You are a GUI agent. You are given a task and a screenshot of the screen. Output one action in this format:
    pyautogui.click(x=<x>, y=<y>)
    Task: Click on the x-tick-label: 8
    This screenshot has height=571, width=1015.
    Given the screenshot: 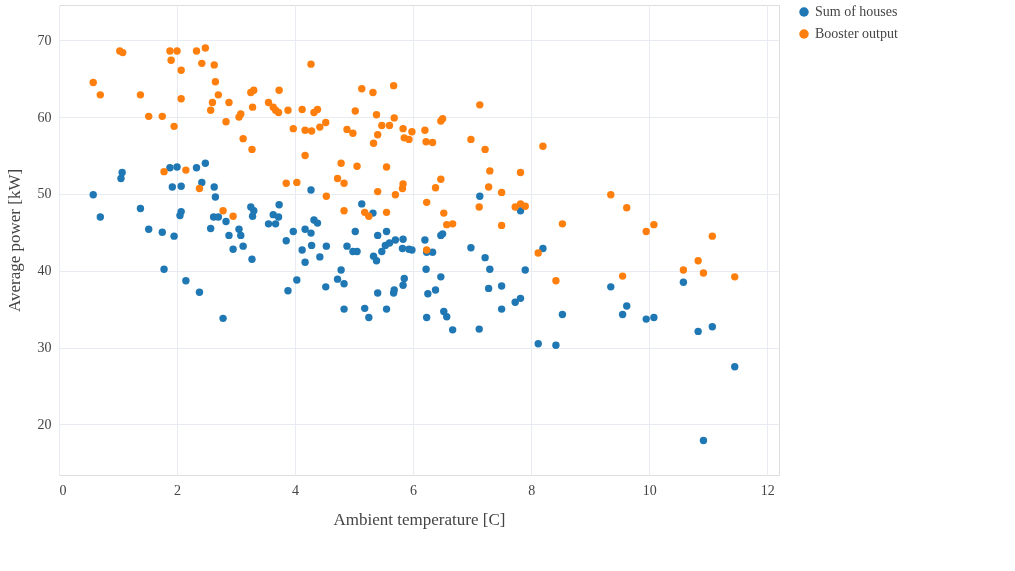 What is the action you would take?
    pyautogui.click(x=532, y=490)
    